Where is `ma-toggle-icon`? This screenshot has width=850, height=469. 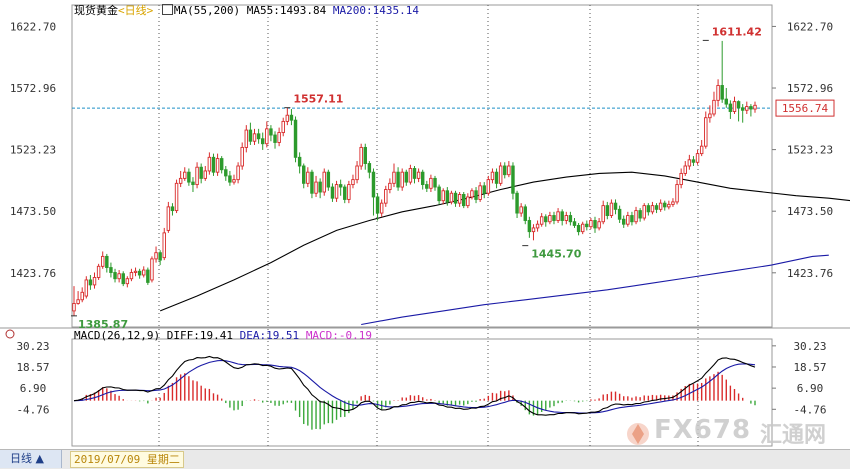
ma-toggle-icon is located at coordinates (167, 9).